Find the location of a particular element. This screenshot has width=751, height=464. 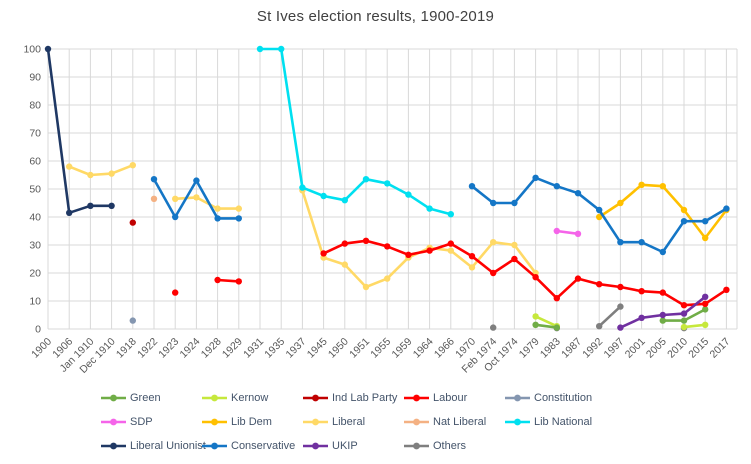

x-tick-label: 1987 is located at coordinates (571, 348).